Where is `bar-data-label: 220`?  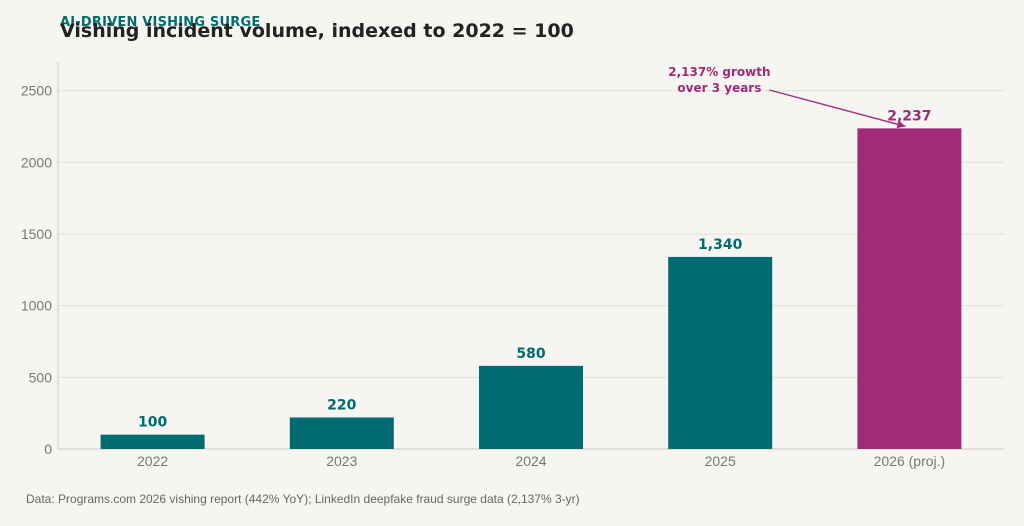 bar-data-label: 220 is located at coordinates (341, 405).